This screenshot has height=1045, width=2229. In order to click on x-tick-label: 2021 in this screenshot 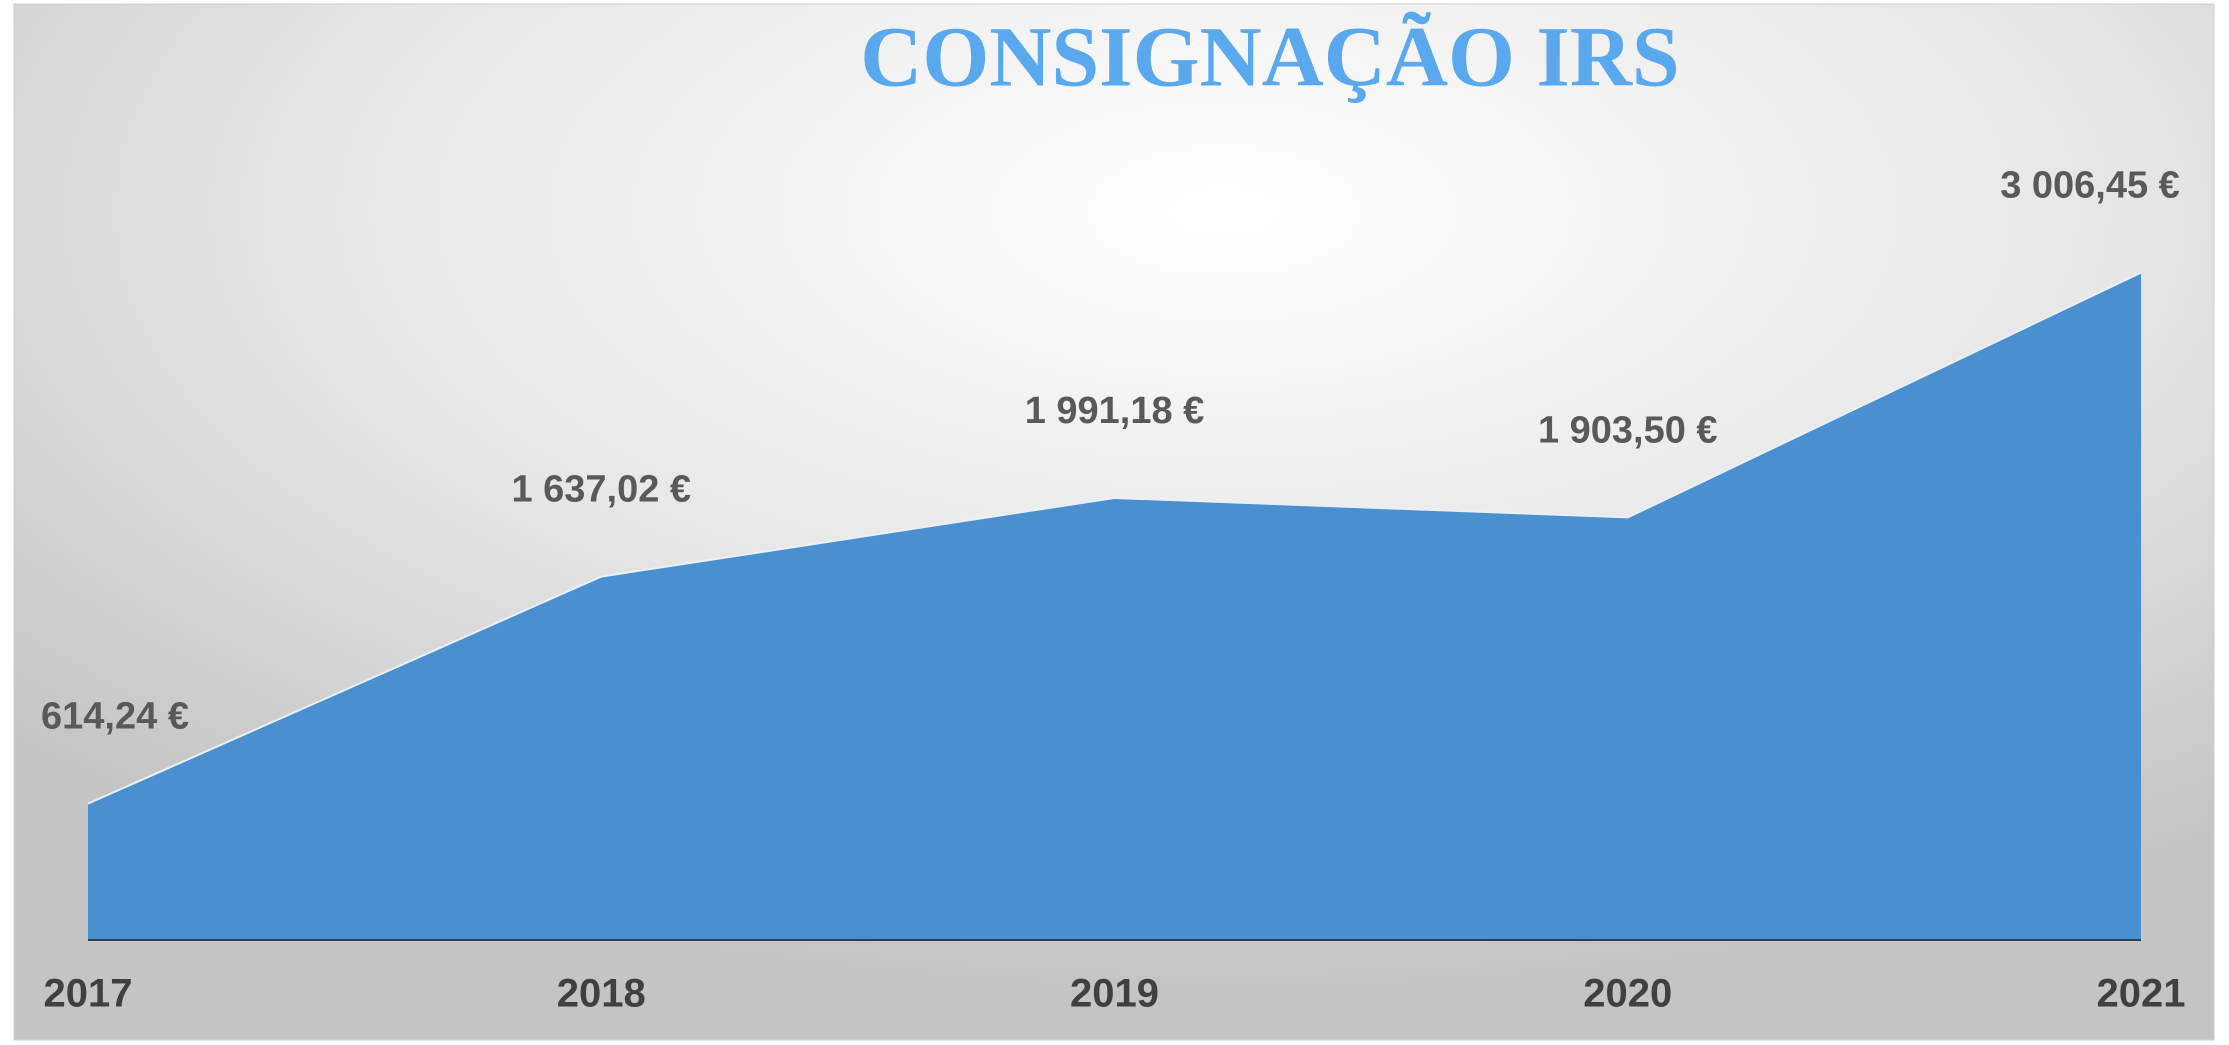, I will do `click(2141, 994)`.